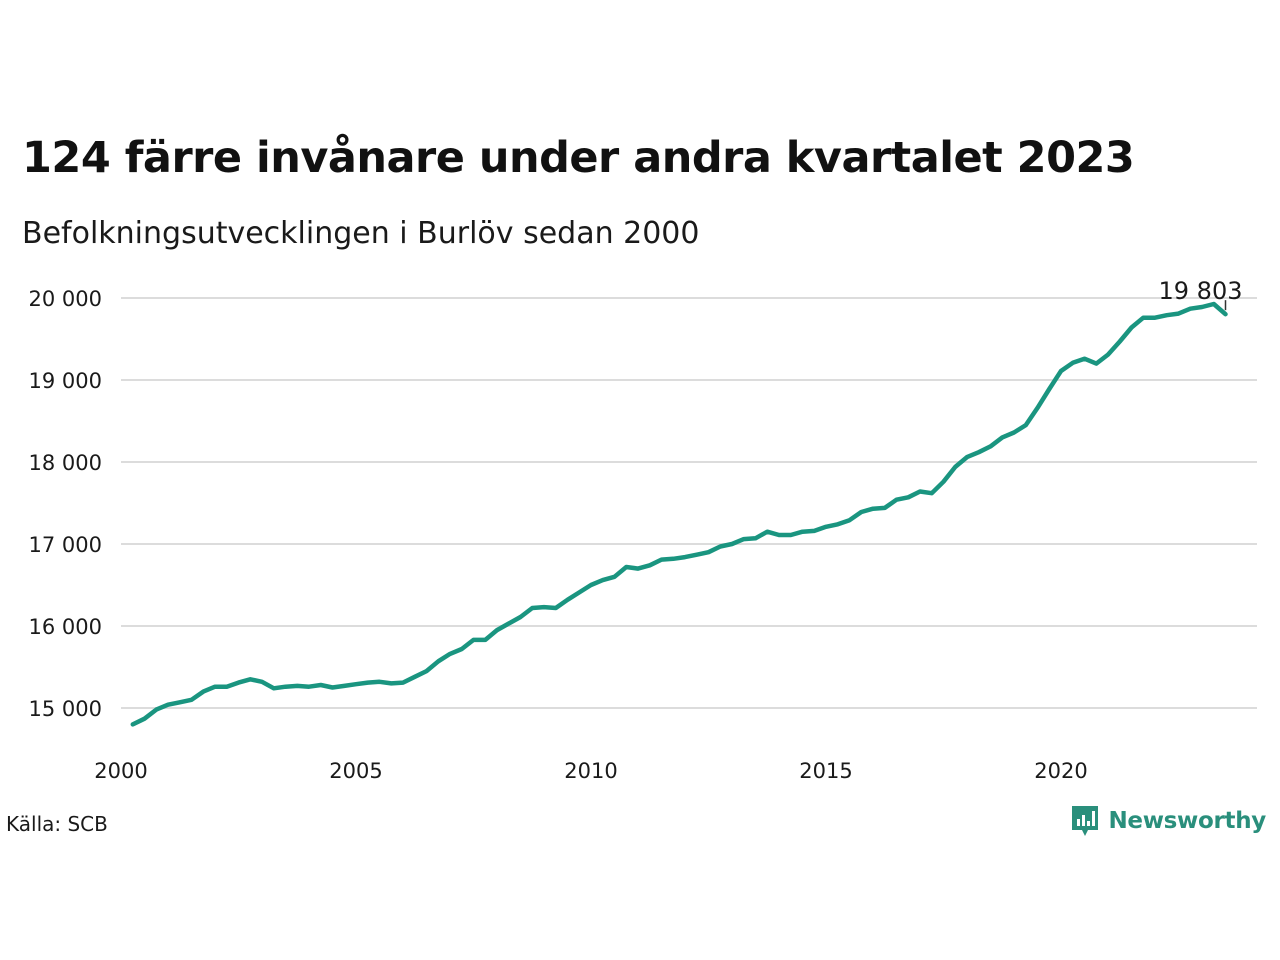 This screenshot has width=1280, height=960. What do you see at coordinates (1060, 771) in the screenshot?
I see `x-tick-label: 2020` at bounding box center [1060, 771].